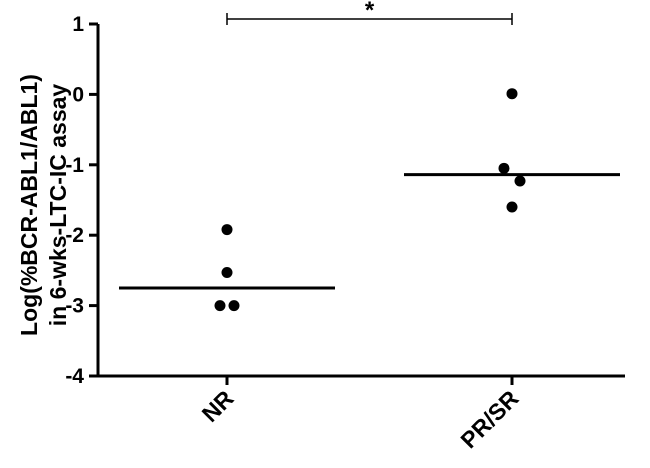 This screenshot has width=650, height=468. Describe the element at coordinates (29, 205) in the screenshot. I see `y-axis-title-line-1: Log(%BCR-ABL1/ABL1)` at that location.